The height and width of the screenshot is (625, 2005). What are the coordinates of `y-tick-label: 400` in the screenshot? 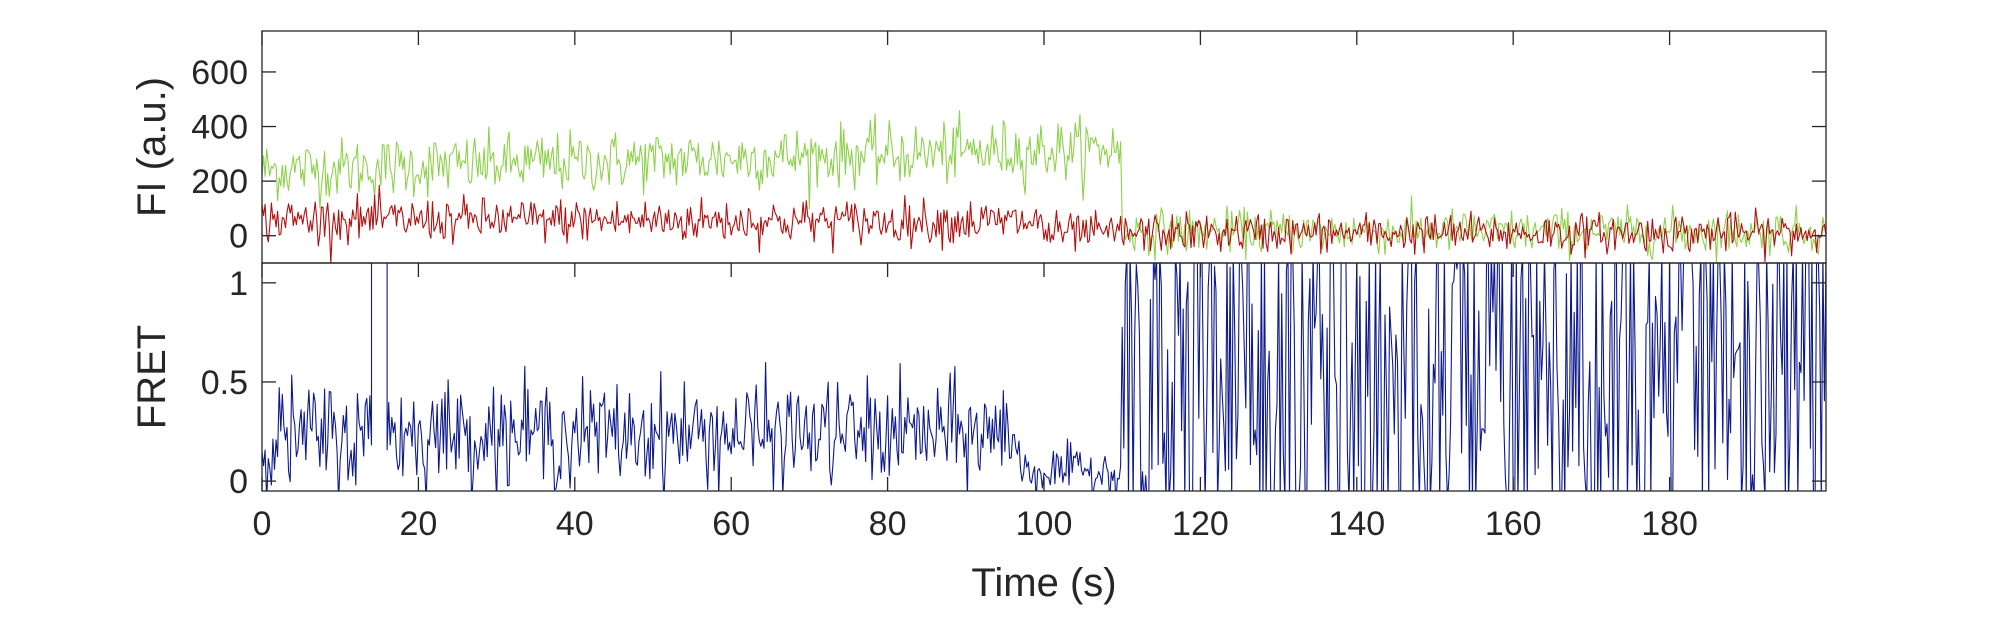 It's located at (219, 128).